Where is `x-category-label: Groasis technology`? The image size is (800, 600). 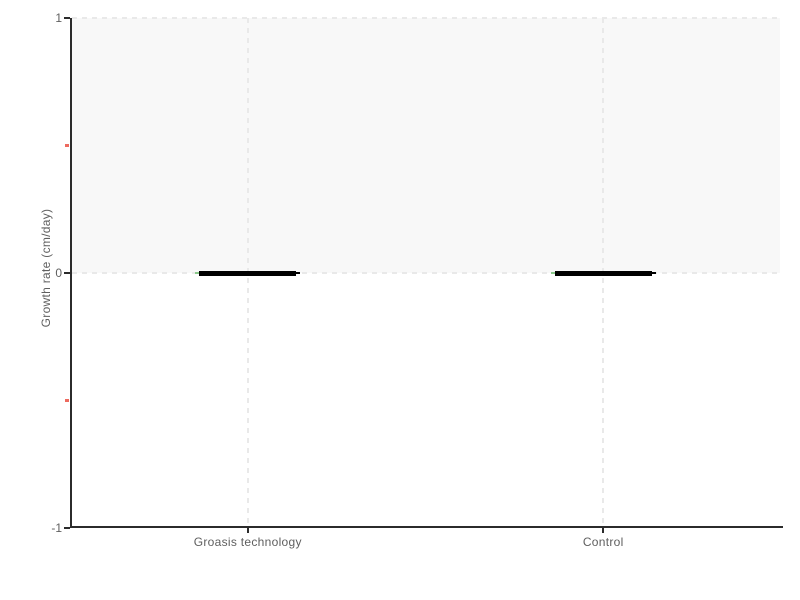 x-category-label: Groasis technology is located at coordinates (247, 542).